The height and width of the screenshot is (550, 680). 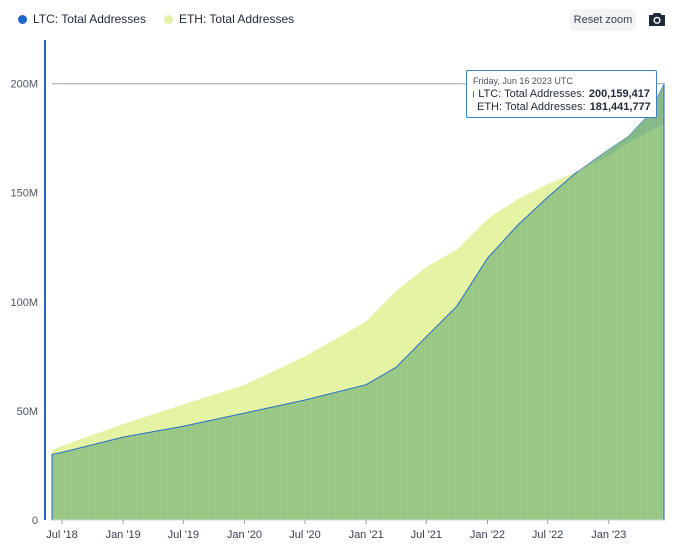 What do you see at coordinates (24, 85) in the screenshot?
I see `y-tick-label: 200M` at bounding box center [24, 85].